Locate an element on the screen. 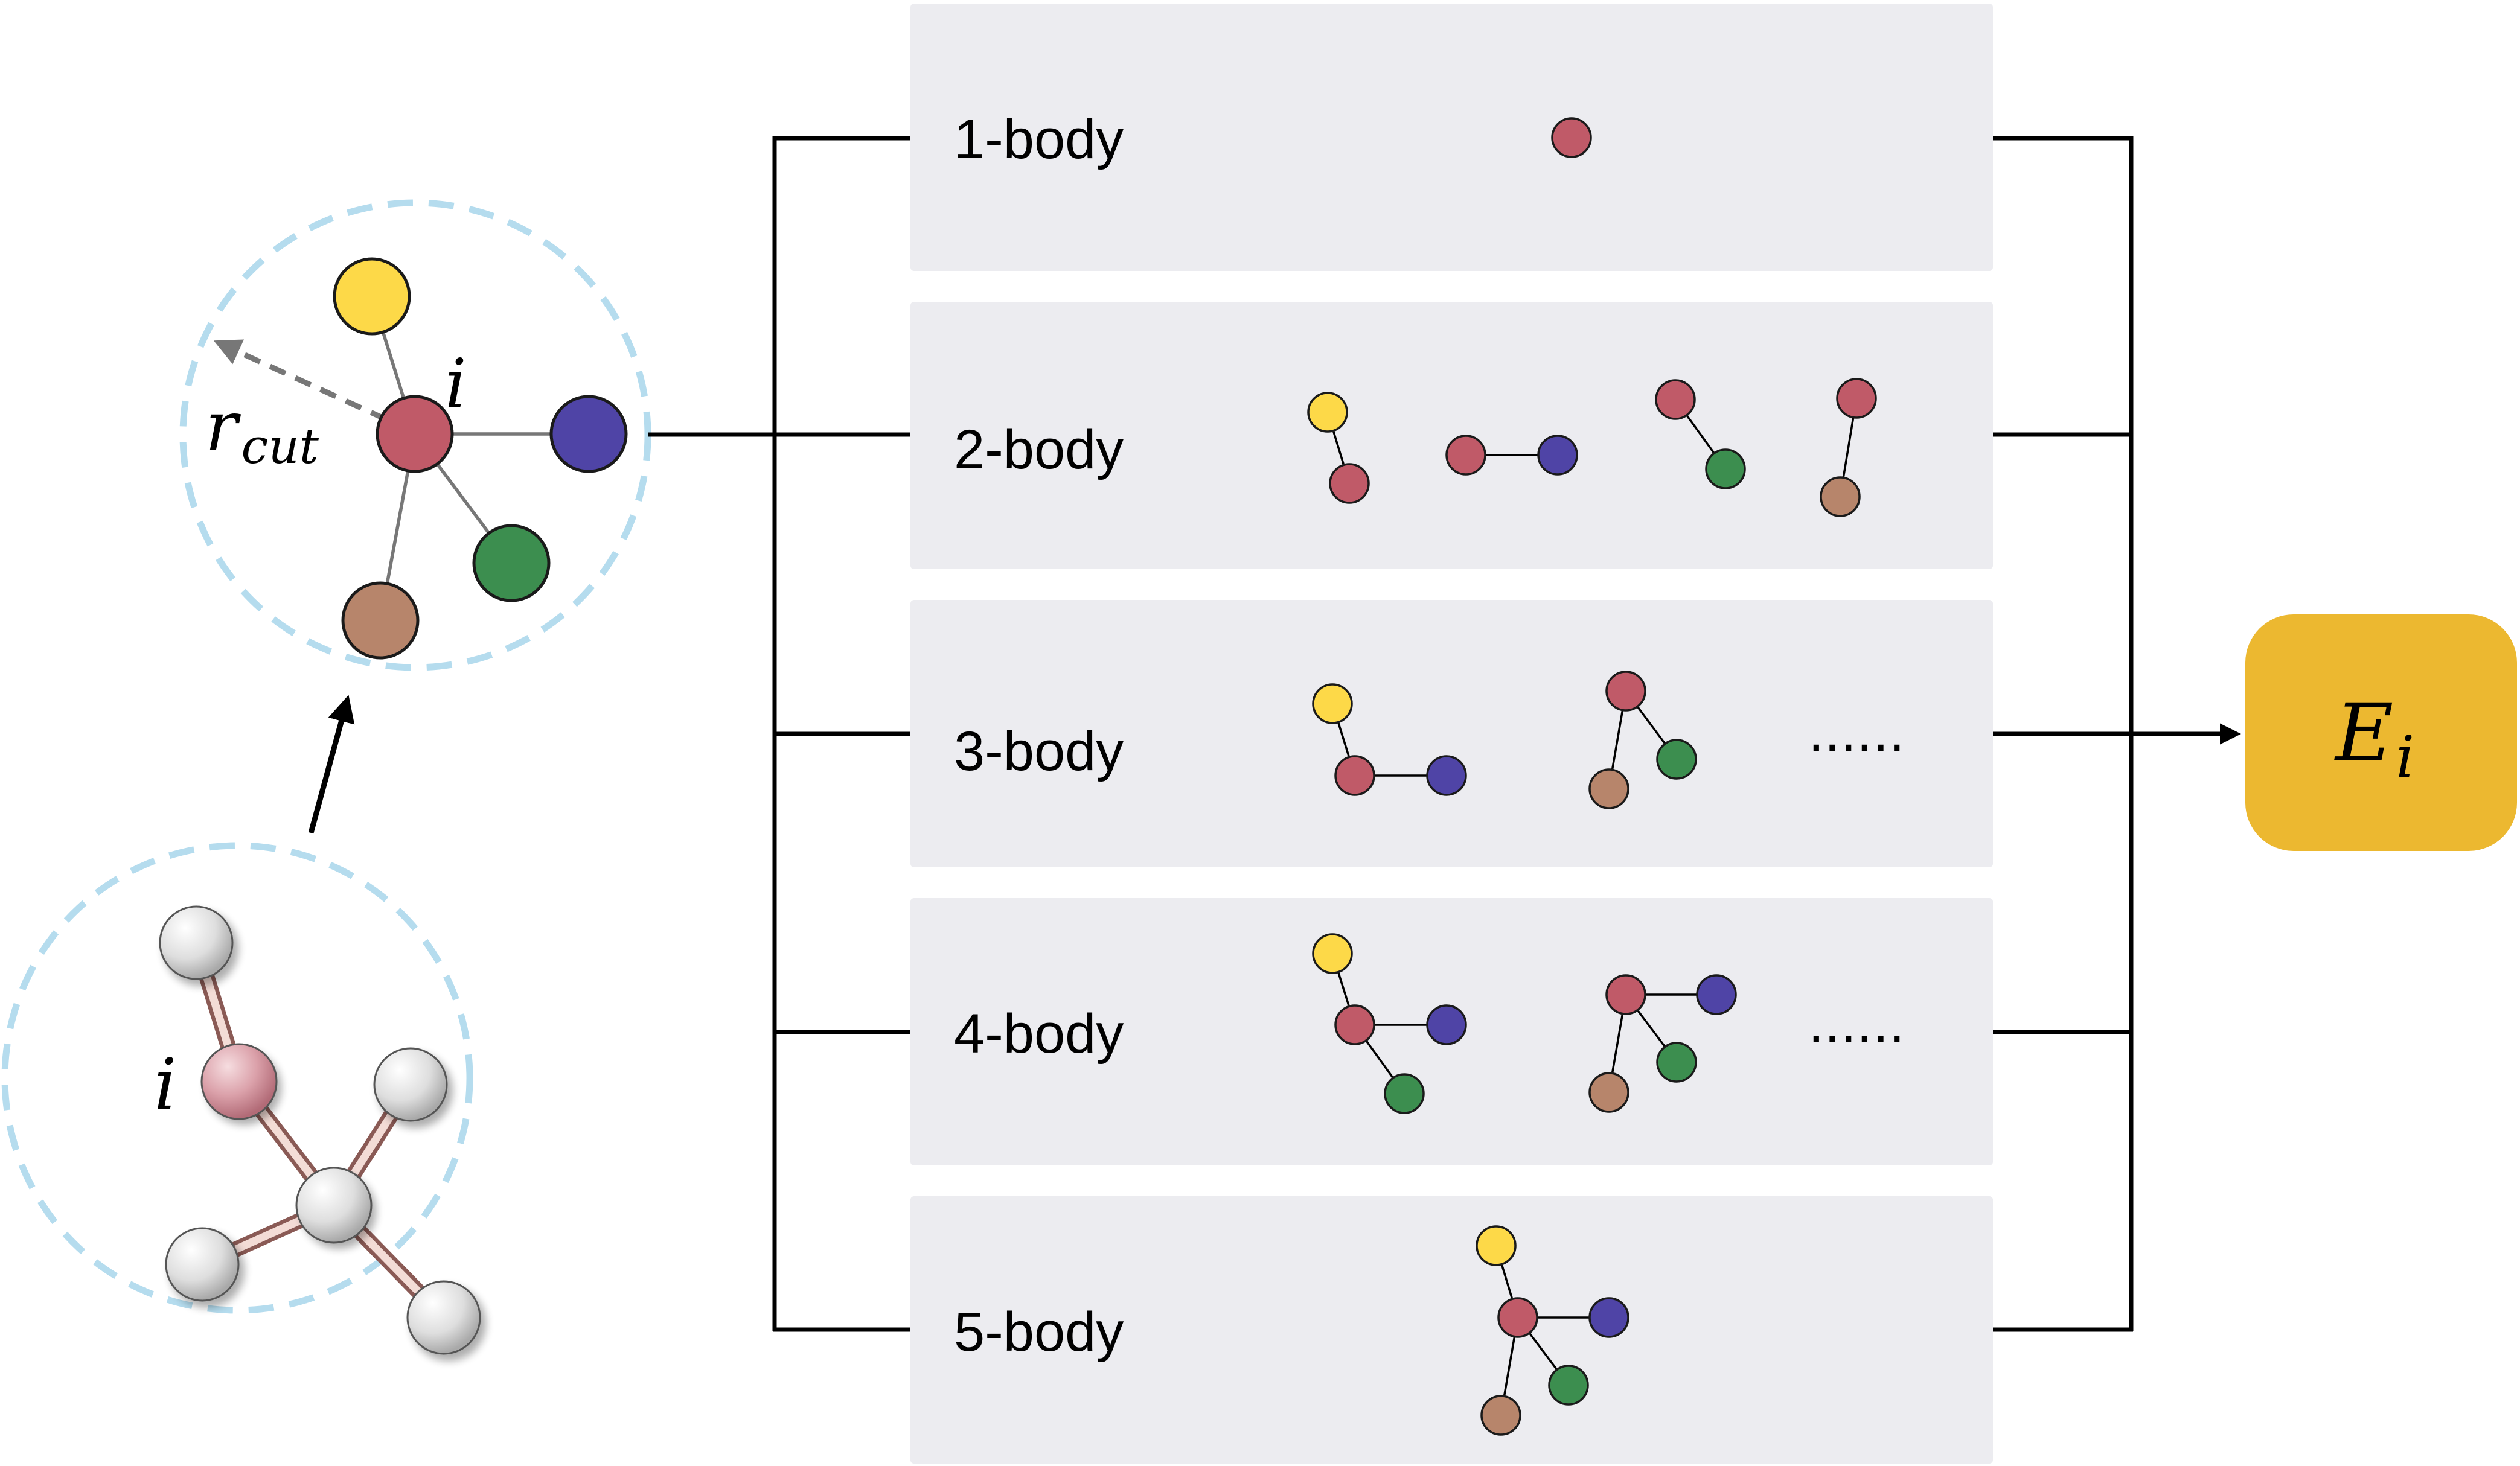 This screenshot has height=1466, width=2520. cluster-yellow-red-blue is located at coordinates (1389, 739).